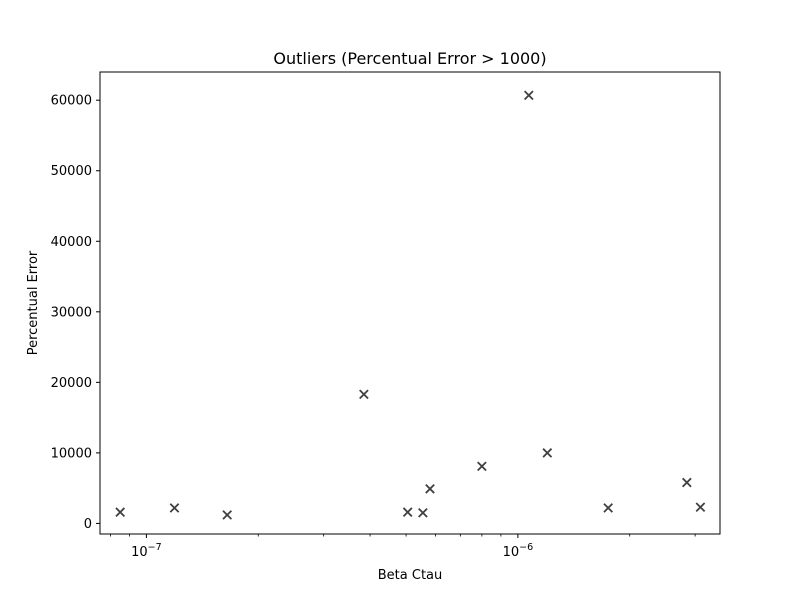 This screenshot has width=800, height=600. I want to click on x-tick-label: 10⁻⁷, so click(146, 551).